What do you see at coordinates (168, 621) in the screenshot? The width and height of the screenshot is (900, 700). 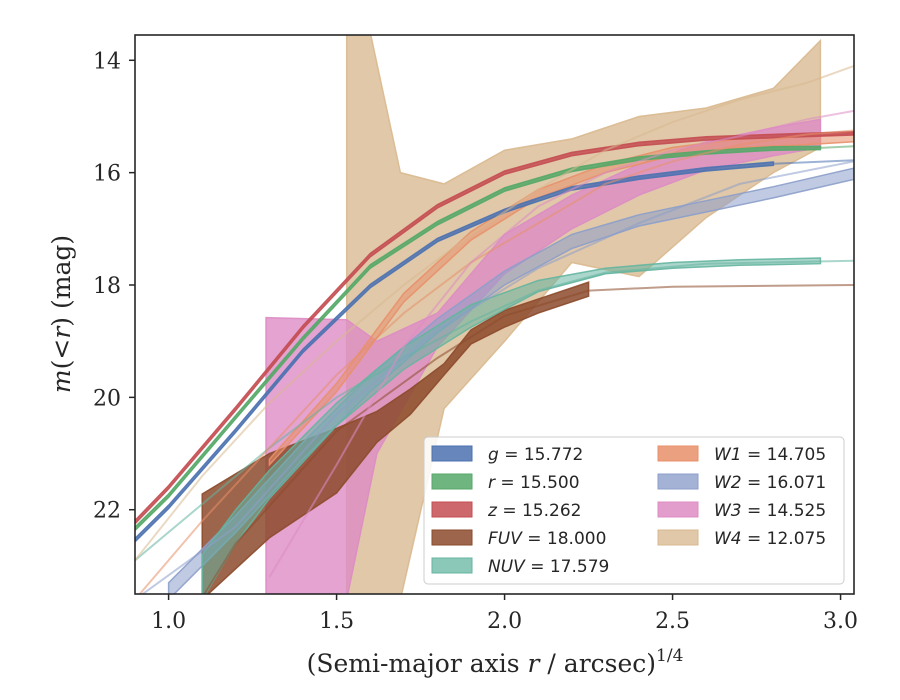 I see `x-tick-label: 1.0` at bounding box center [168, 621].